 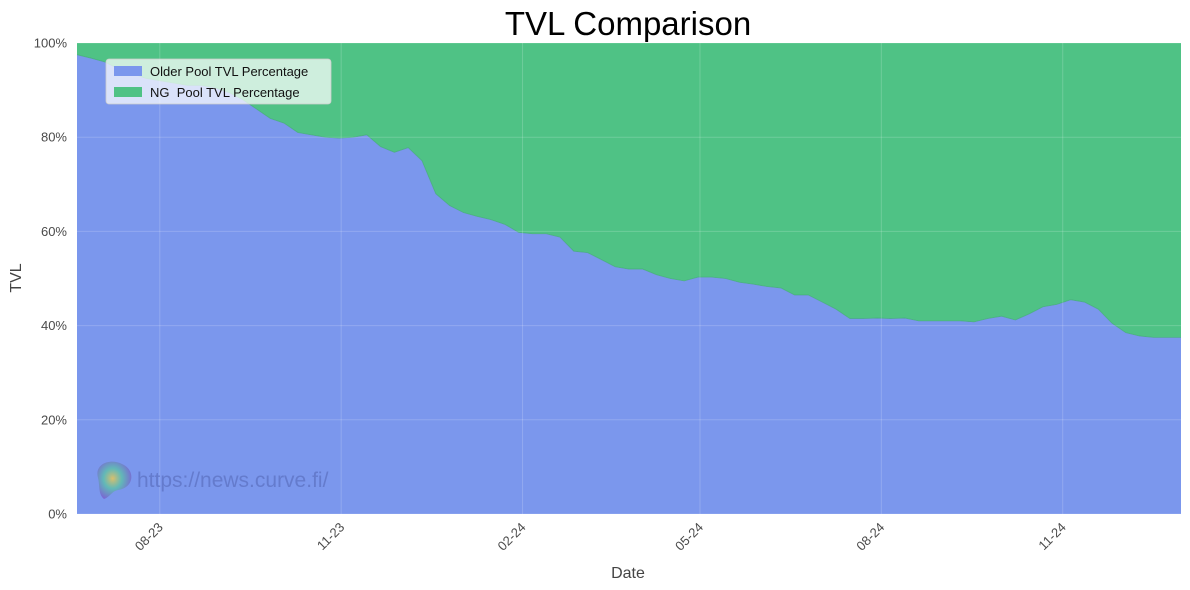 I want to click on y-tick-label: 20%, so click(x=54, y=419).